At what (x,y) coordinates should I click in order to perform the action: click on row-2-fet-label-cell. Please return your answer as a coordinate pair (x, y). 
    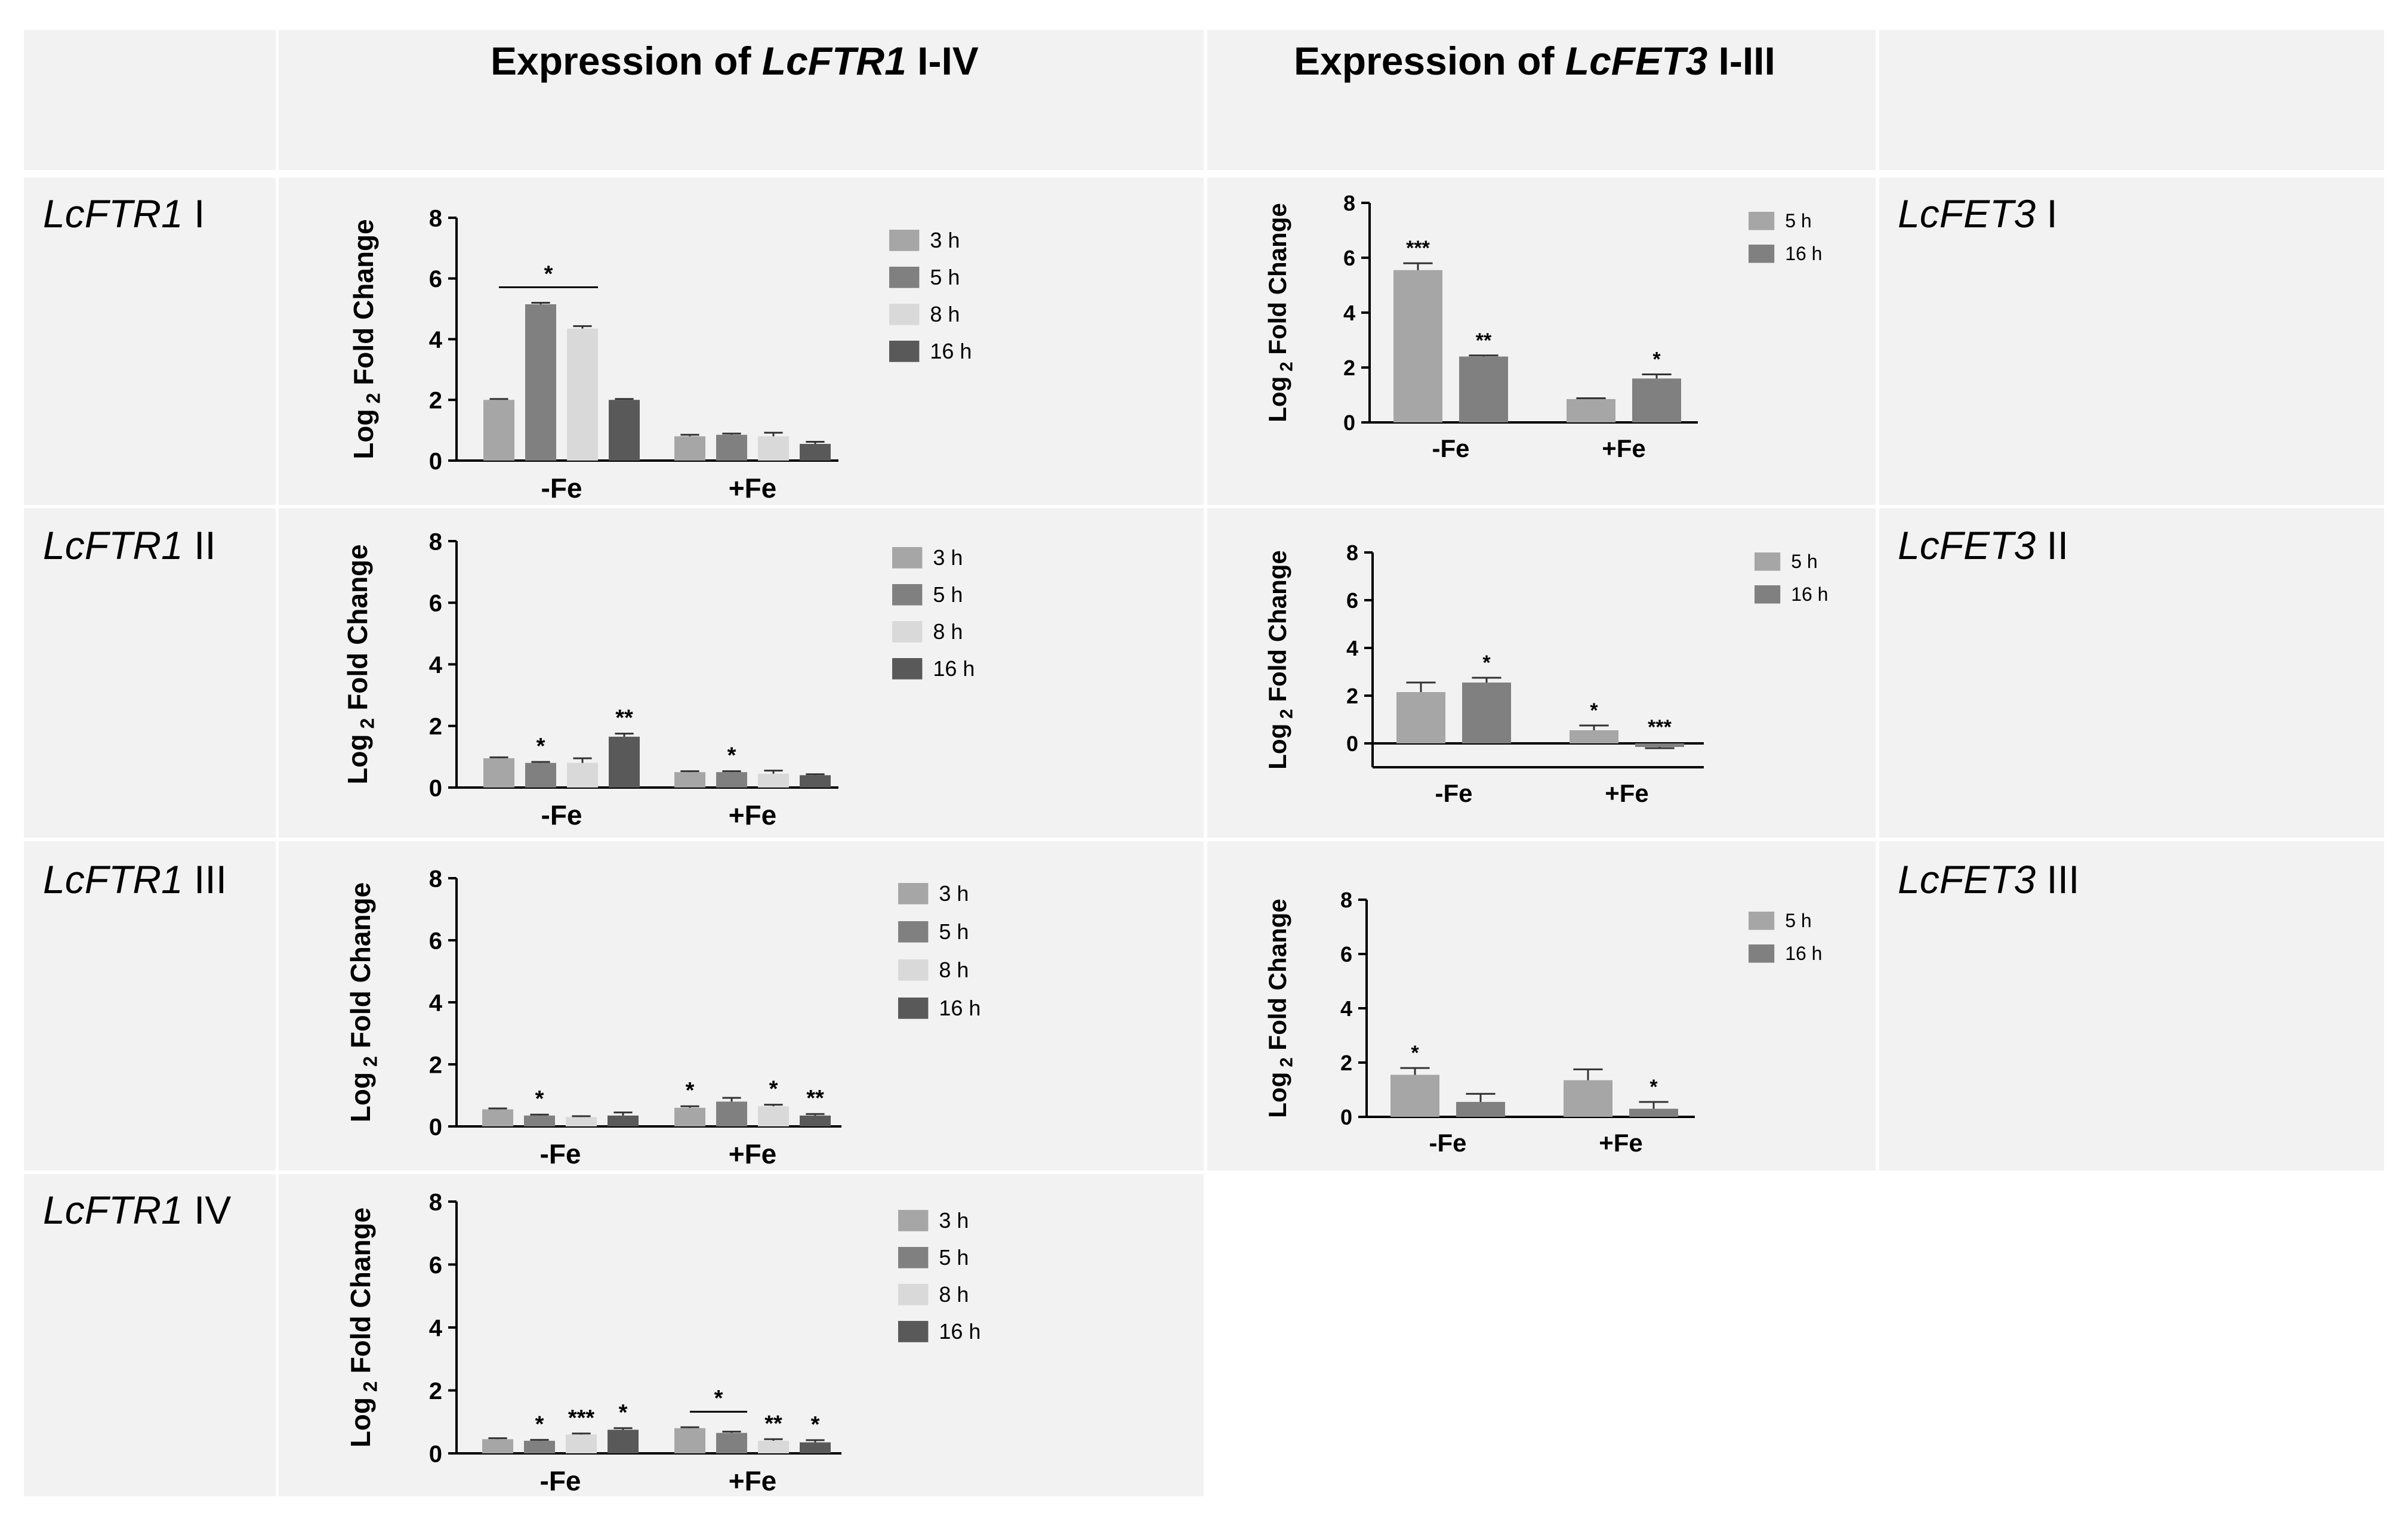
    Looking at the image, I should click on (2131, 673).